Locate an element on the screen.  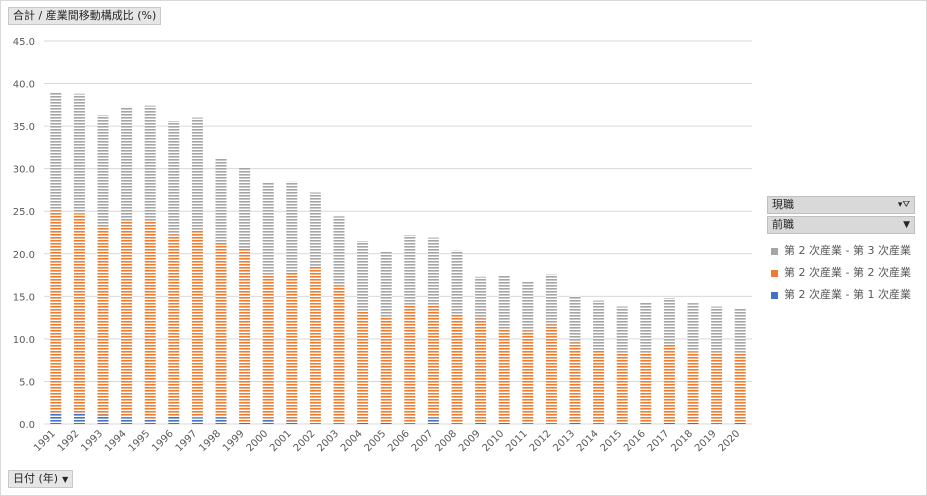
legend-label: 第 2 次産業 - 第 3 次産業 is located at coordinates (847, 250).